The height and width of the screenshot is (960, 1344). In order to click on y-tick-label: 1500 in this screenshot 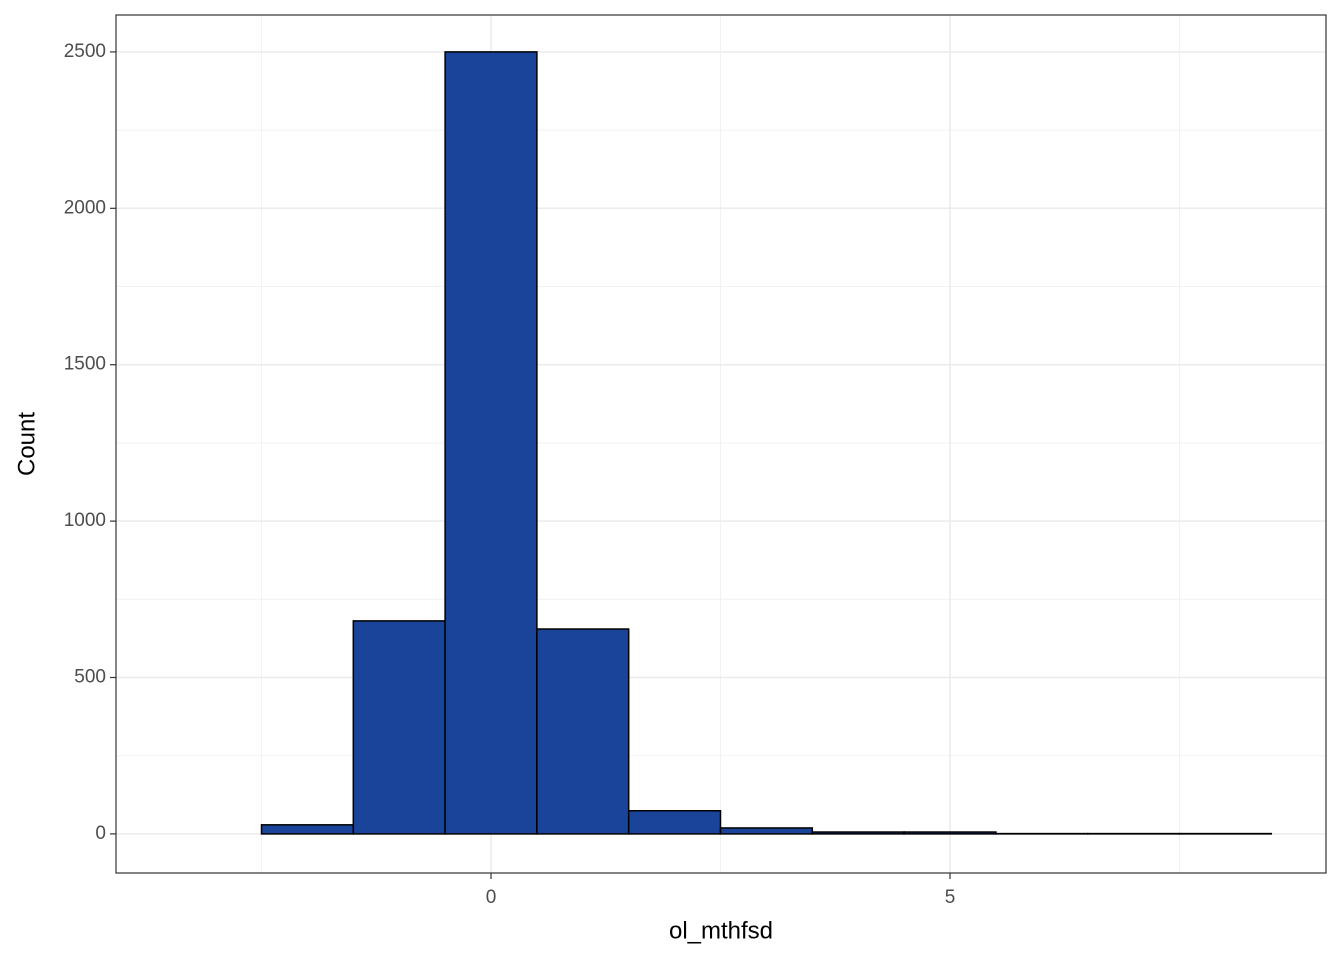, I will do `click(85, 364)`.